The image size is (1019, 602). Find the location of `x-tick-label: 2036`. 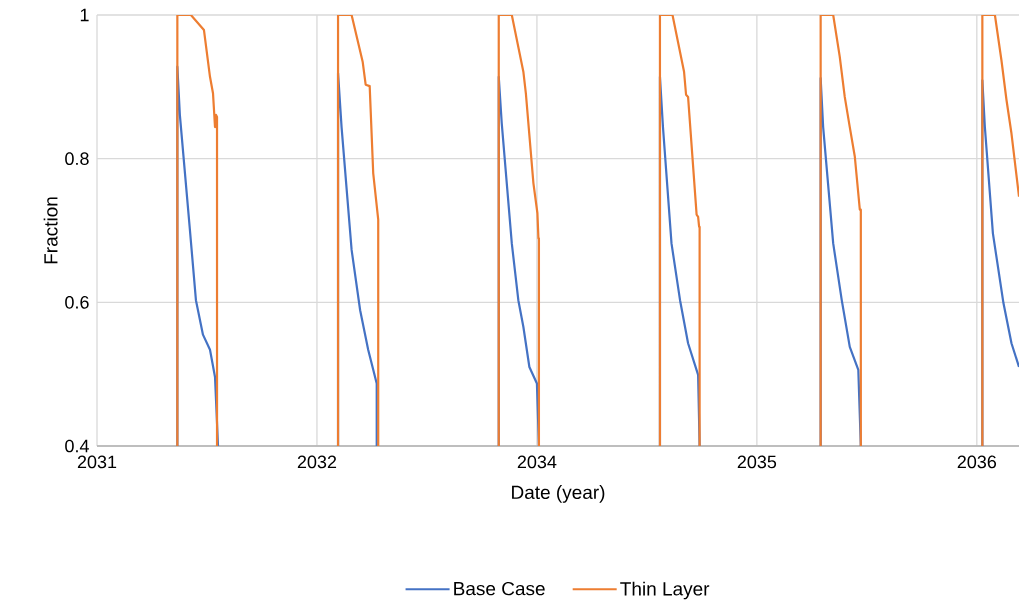

x-tick-label: 2036 is located at coordinates (977, 462).